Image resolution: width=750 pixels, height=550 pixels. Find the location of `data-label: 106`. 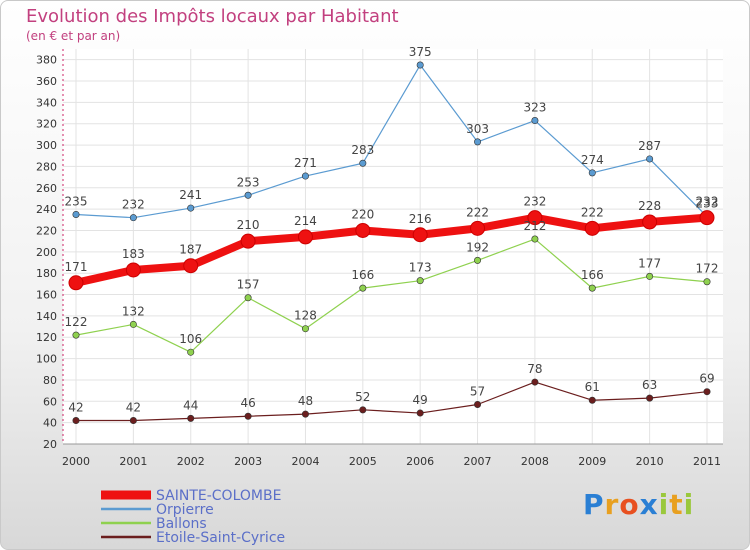

data-label: 106 is located at coordinates (190, 339).